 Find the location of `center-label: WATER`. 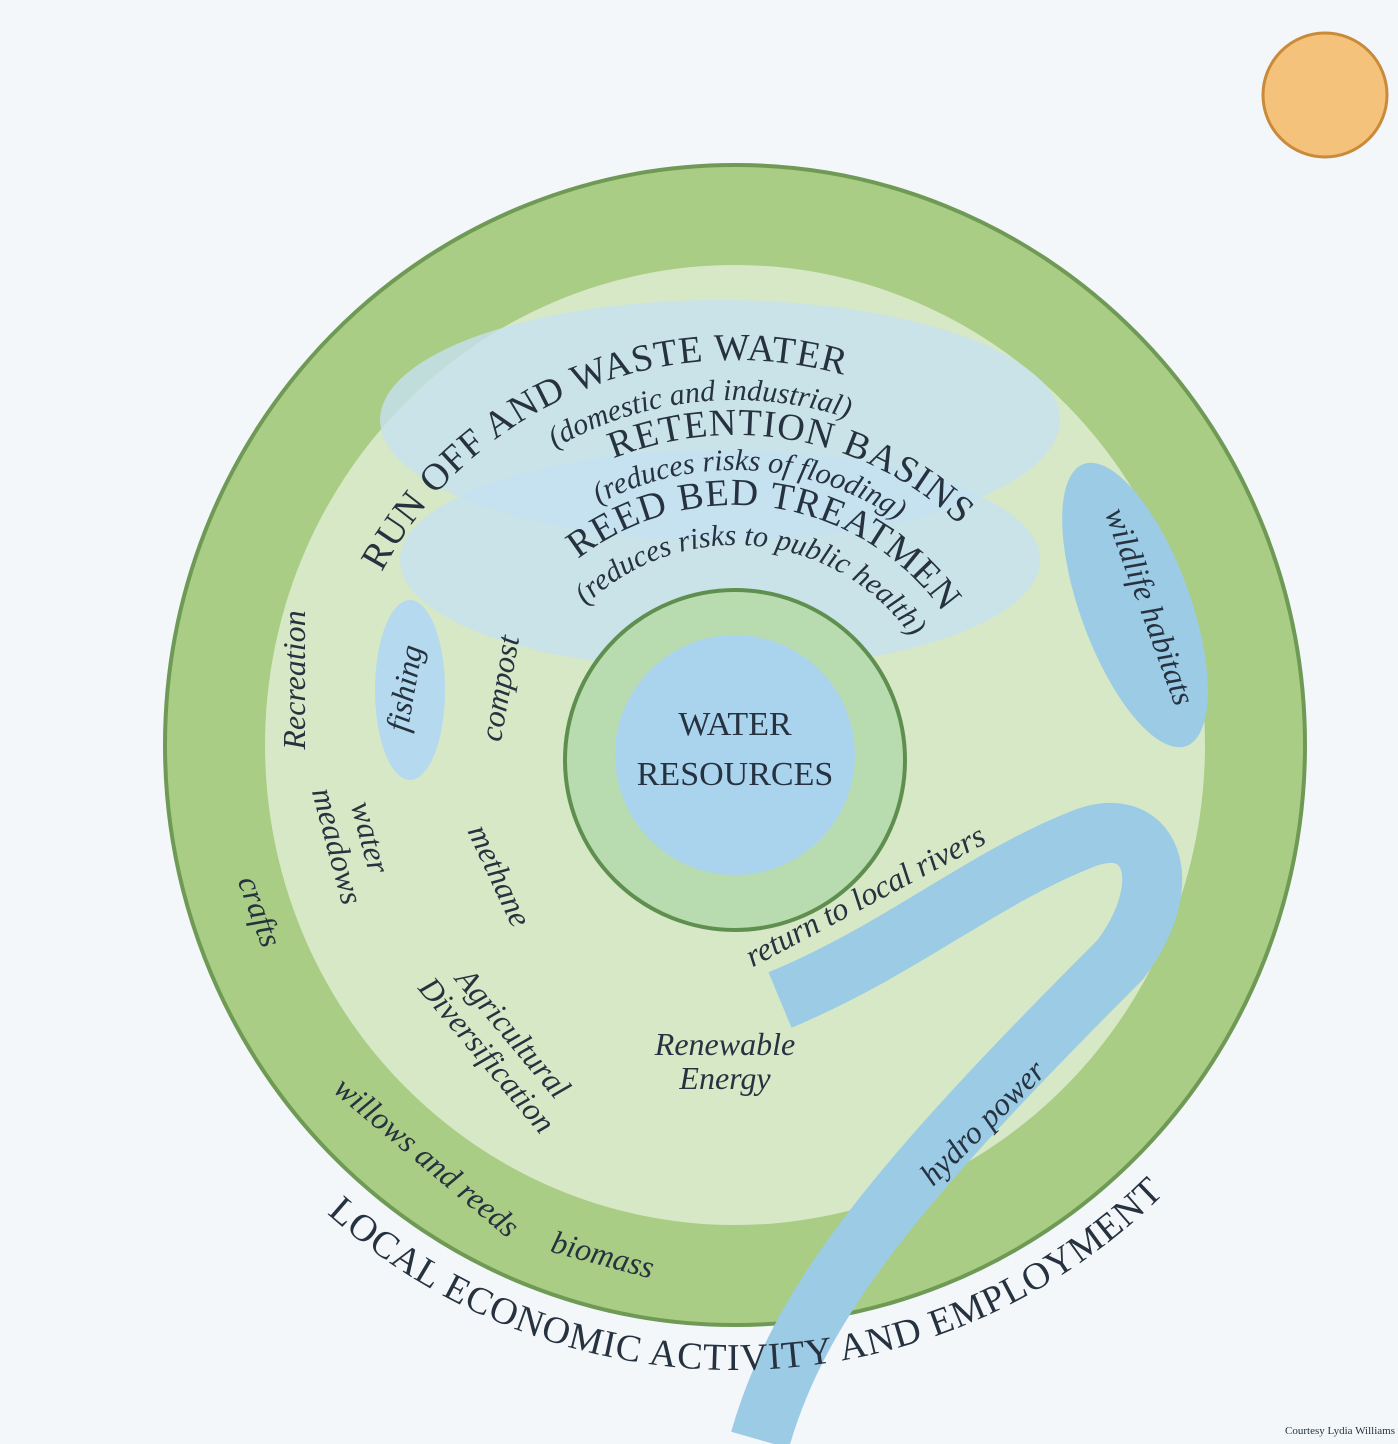

center-label: WATER is located at coordinates (735, 724).